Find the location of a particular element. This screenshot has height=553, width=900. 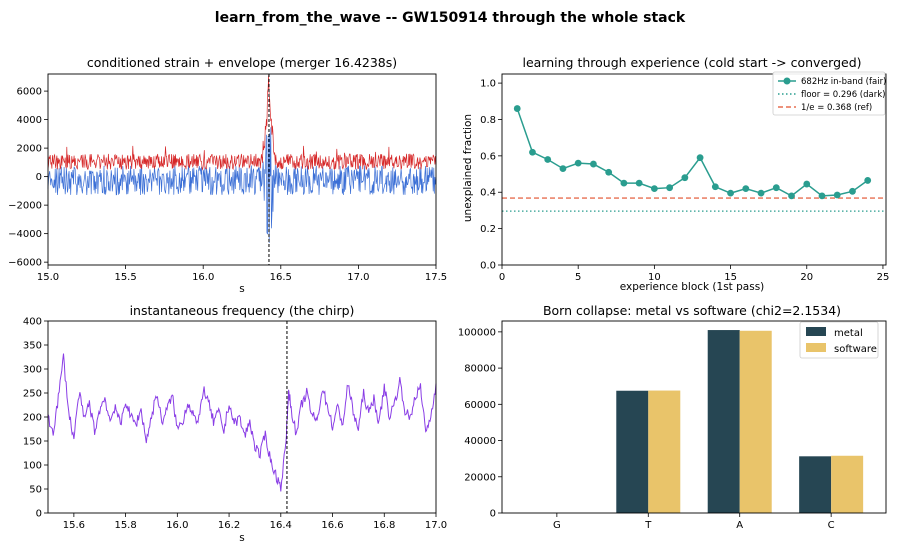

y-tick-label: 60000 is located at coordinates (480, 405).